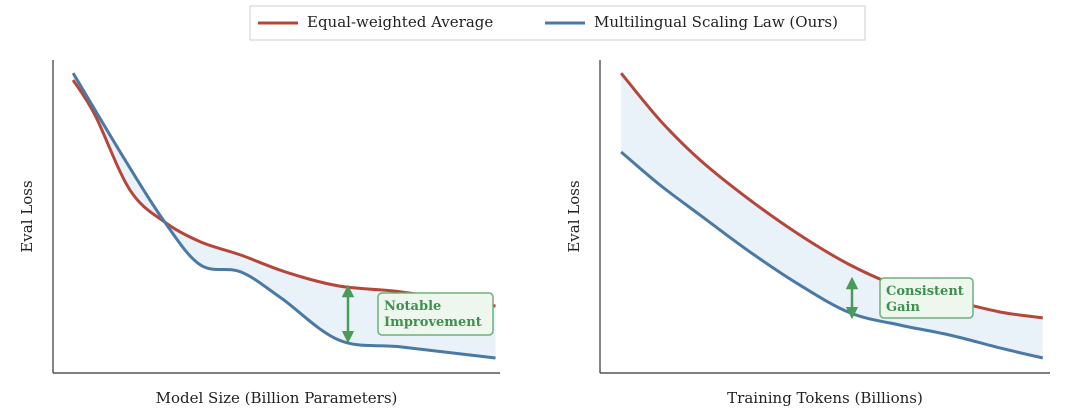 This screenshot has width=1080, height=419. I want to click on legend-label: Multilingual Scaling Law (Ours), so click(716, 22).